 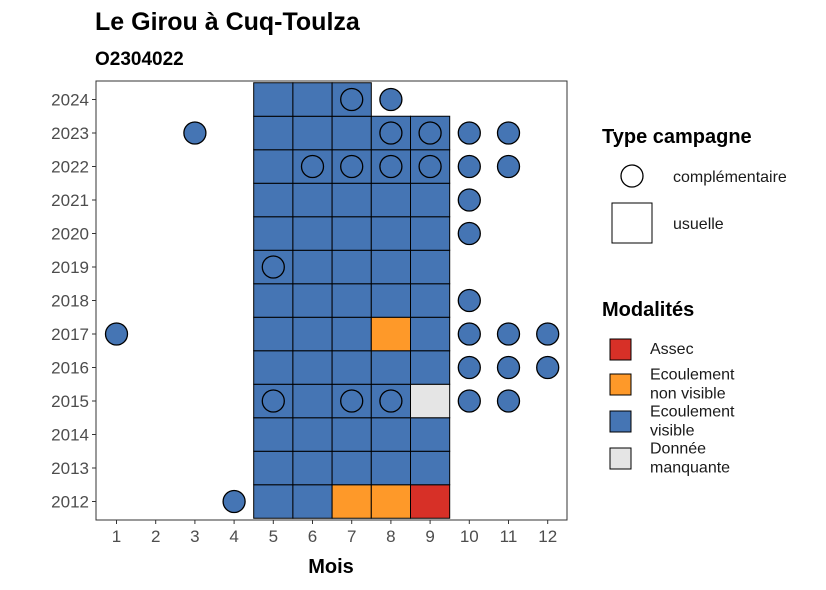 What do you see at coordinates (698, 224) in the screenshot?
I see `legend-type-label: usuelle` at bounding box center [698, 224].